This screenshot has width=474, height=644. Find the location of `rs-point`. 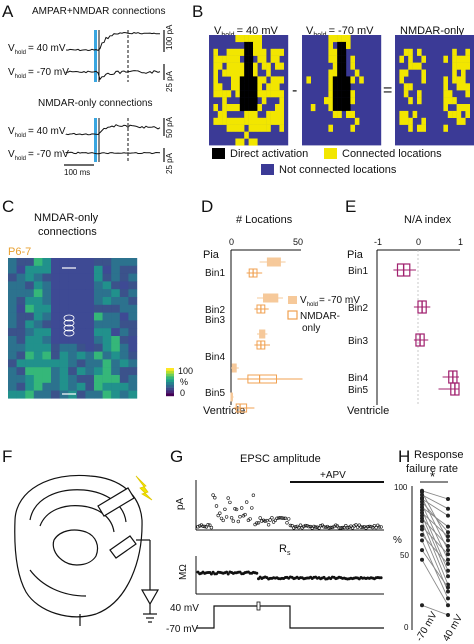

rs-point is located at coordinates (257, 573).